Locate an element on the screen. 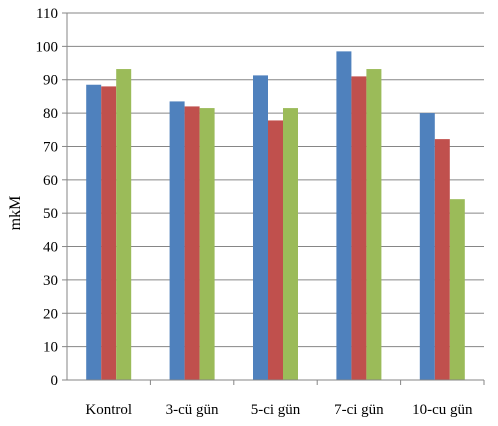  y-tick-labels: 0 10 20 30 40 50 60 70 80 90 100 110 is located at coordinates (51, 197).